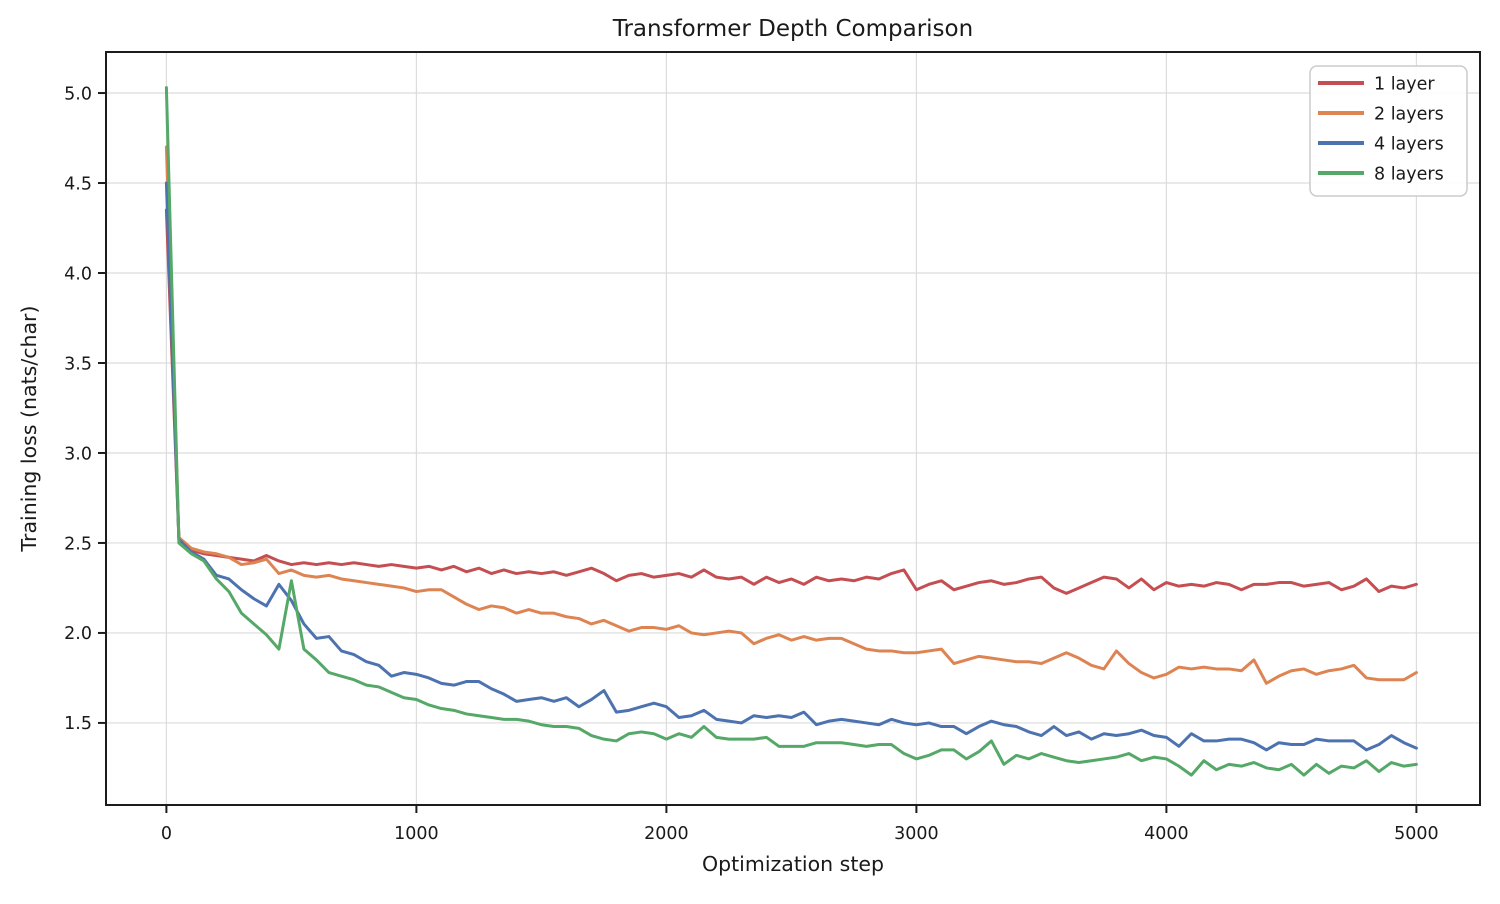 The image size is (1500, 904). I want to click on legend-box, so click(1388, 131).